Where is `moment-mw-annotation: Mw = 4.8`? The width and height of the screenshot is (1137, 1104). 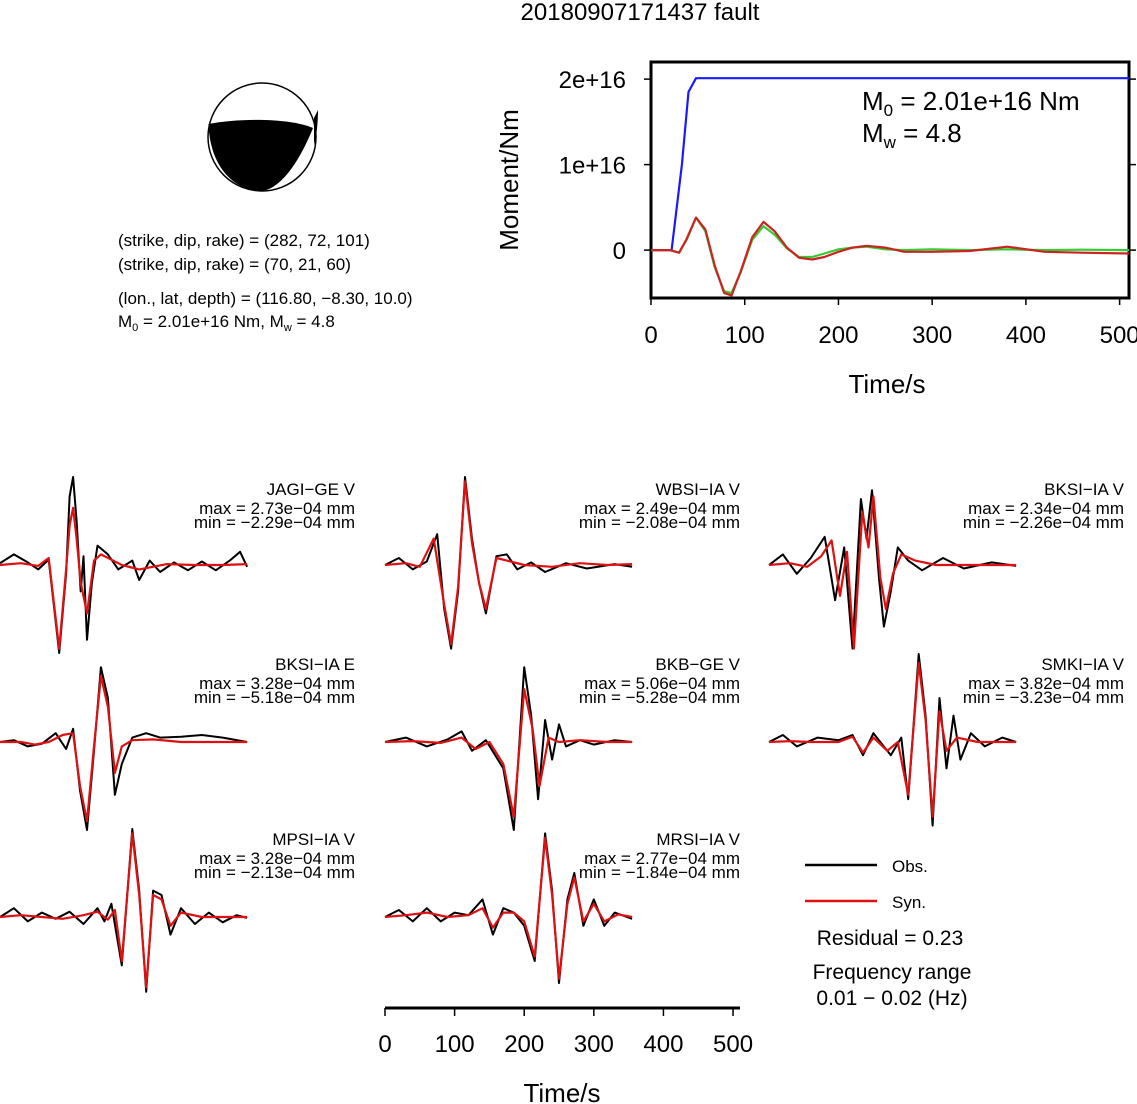 moment-mw-annotation: Mw = 4.8 is located at coordinates (912, 135).